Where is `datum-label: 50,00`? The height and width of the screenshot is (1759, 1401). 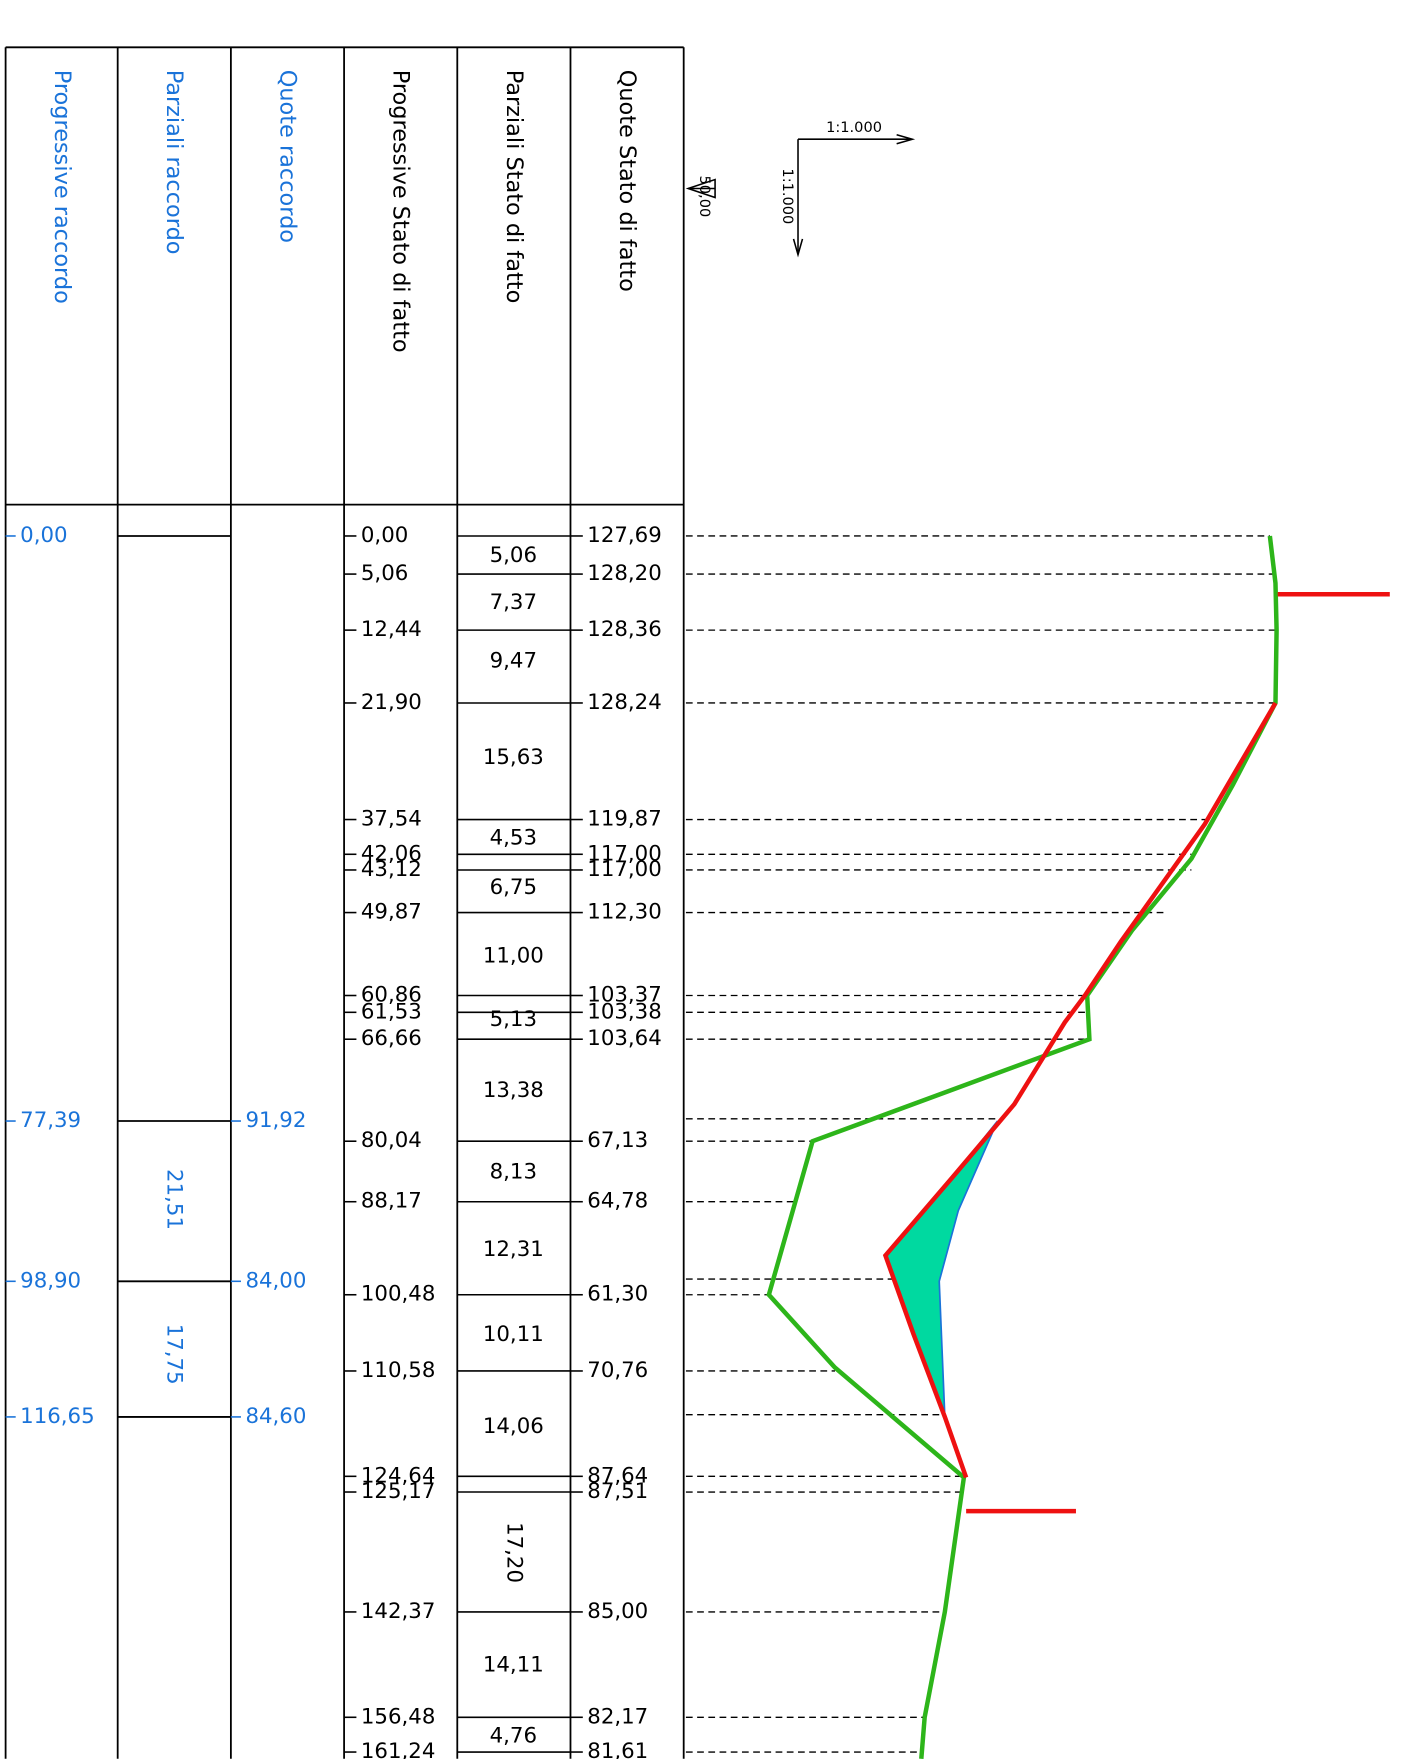
datum-label: 50,00 is located at coordinates (704, 197).